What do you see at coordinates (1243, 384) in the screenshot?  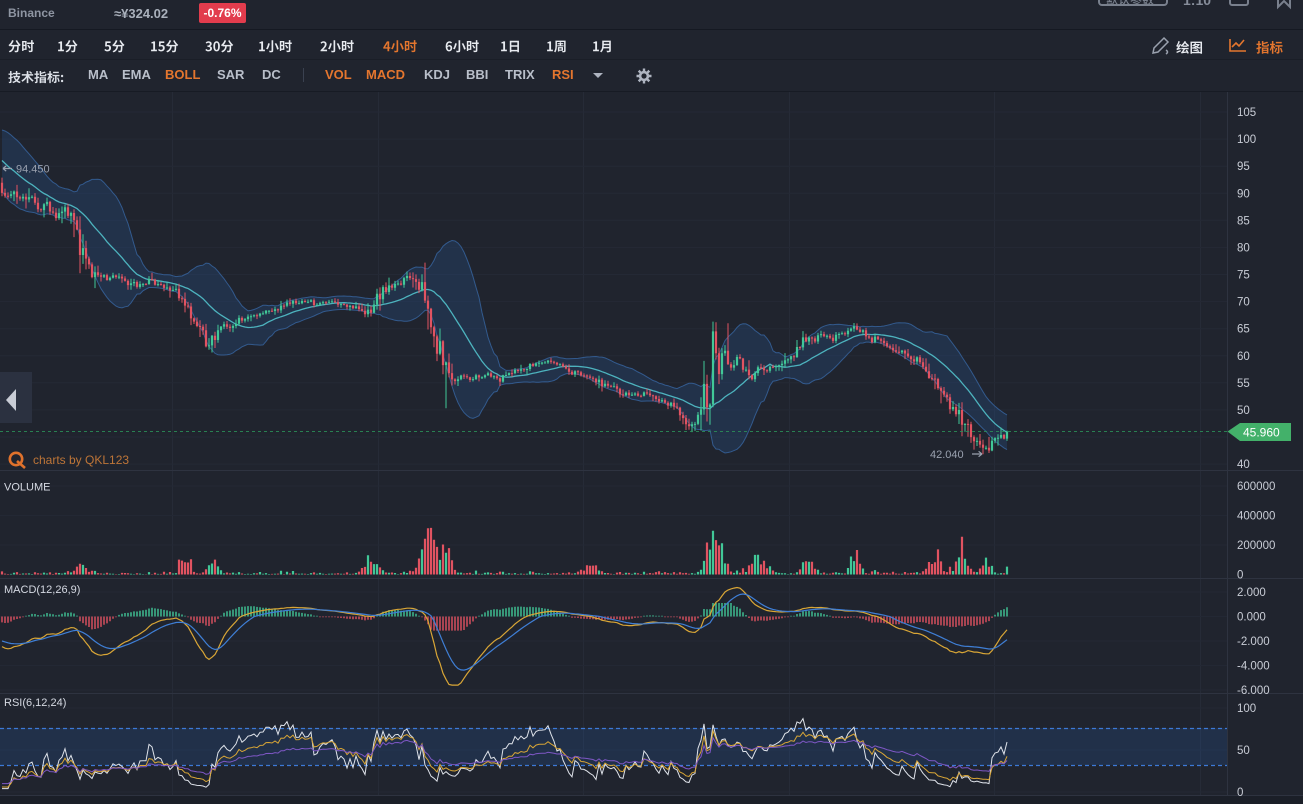 I see `svg-text: 55` at bounding box center [1243, 384].